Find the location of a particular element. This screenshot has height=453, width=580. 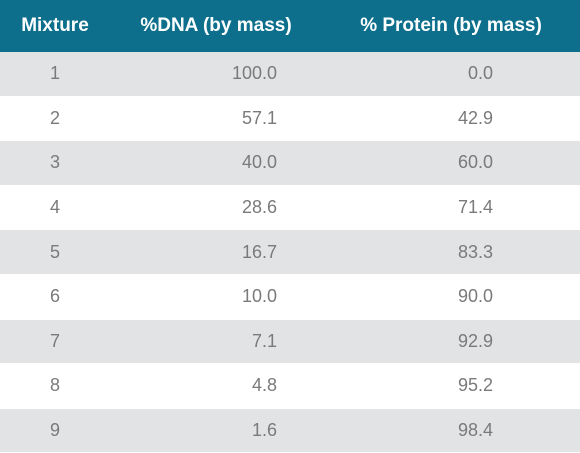

cell-dna: 10.0 is located at coordinates (216, 297).